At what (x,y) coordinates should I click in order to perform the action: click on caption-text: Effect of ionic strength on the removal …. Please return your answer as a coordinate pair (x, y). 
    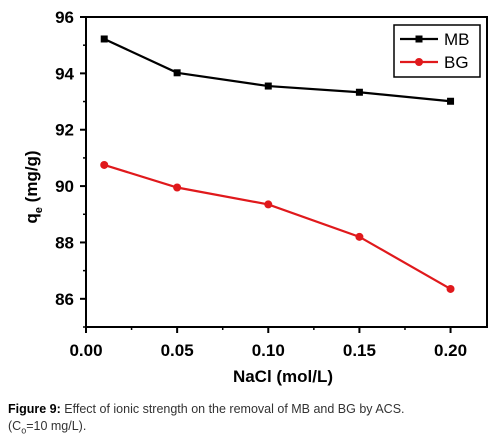
    Looking at the image, I should click on (234, 409).